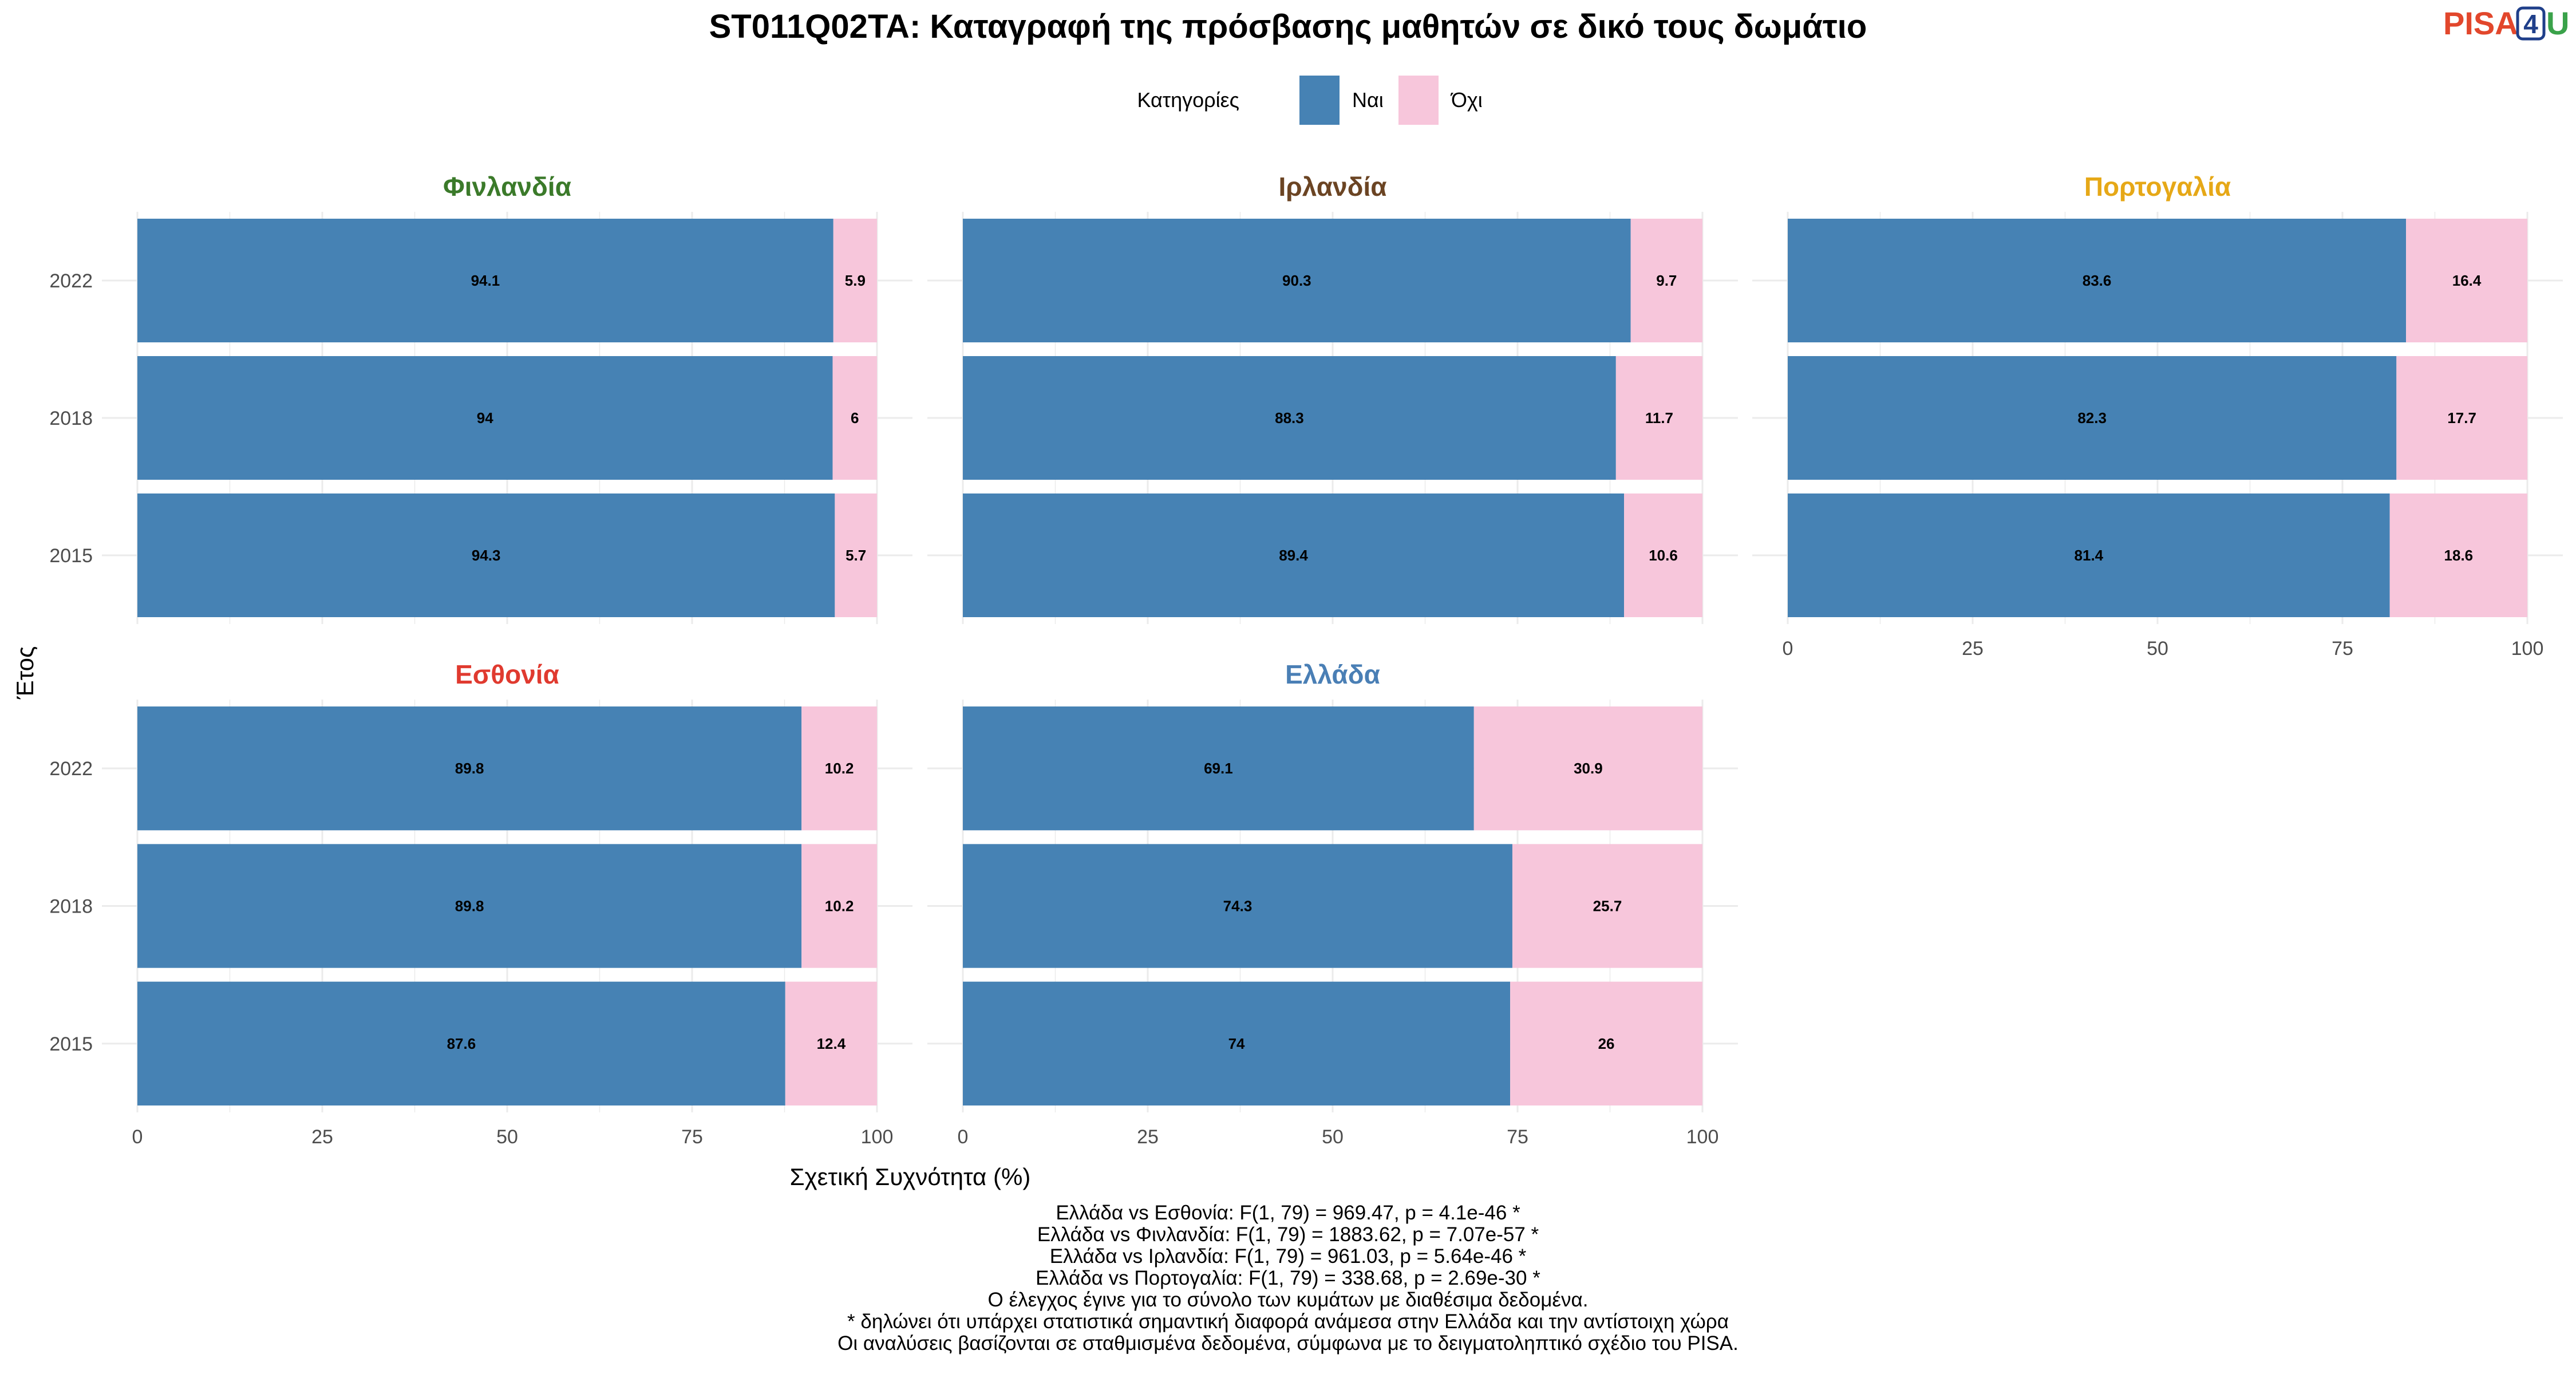  I want to click on bar-value-label: 82.3, so click(2092, 418).